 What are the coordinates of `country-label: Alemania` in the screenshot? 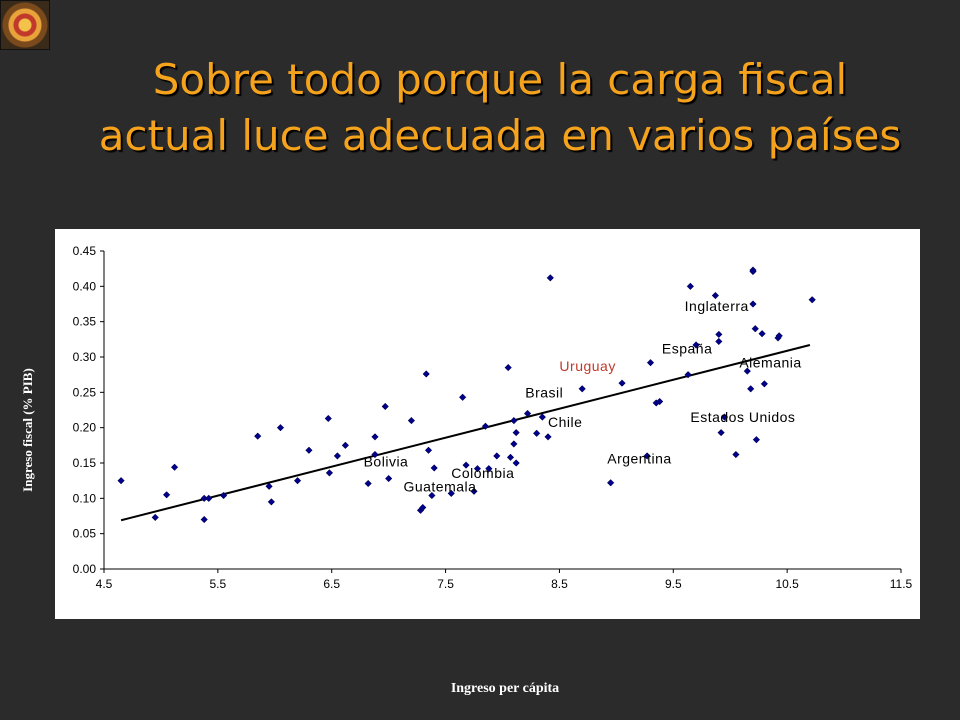 It's located at (770, 363).